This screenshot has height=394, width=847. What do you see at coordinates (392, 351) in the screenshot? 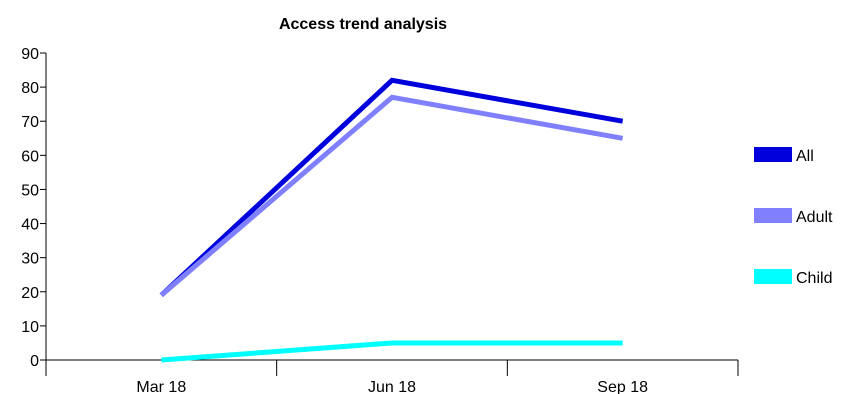
I see `series-line-child` at bounding box center [392, 351].